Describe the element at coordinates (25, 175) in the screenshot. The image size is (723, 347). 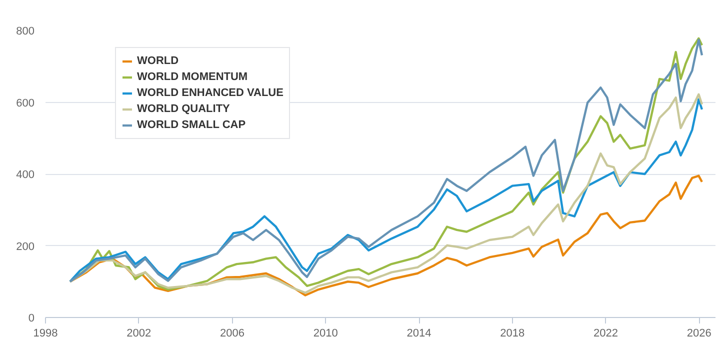
I see `y-tick-label: 400` at that location.